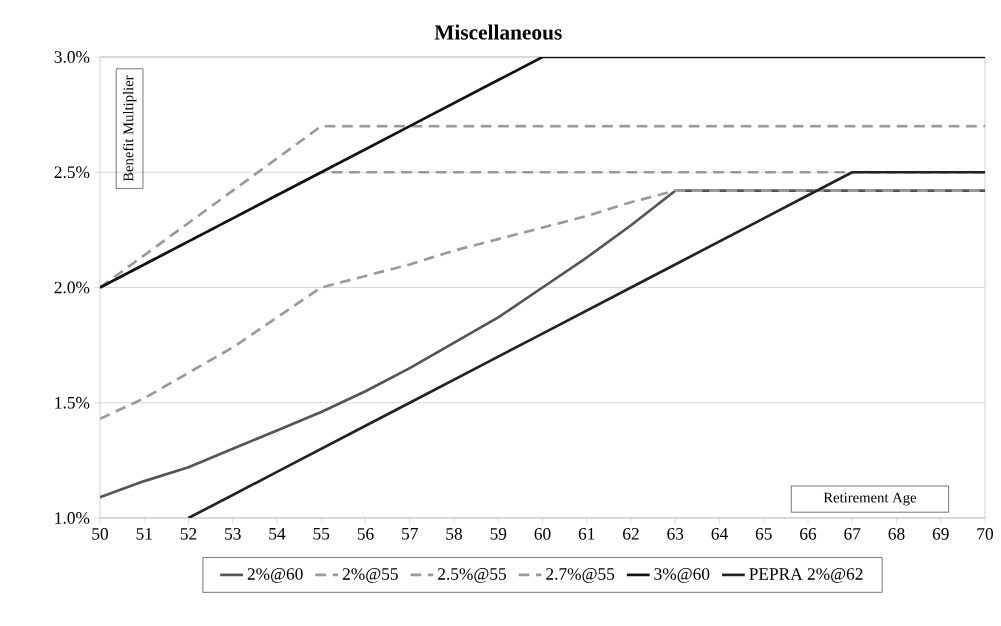 Image resolution: width=1001 pixels, height=626 pixels. Describe the element at coordinates (72, 402) in the screenshot. I see `y-tick-label: 1.5%` at that location.